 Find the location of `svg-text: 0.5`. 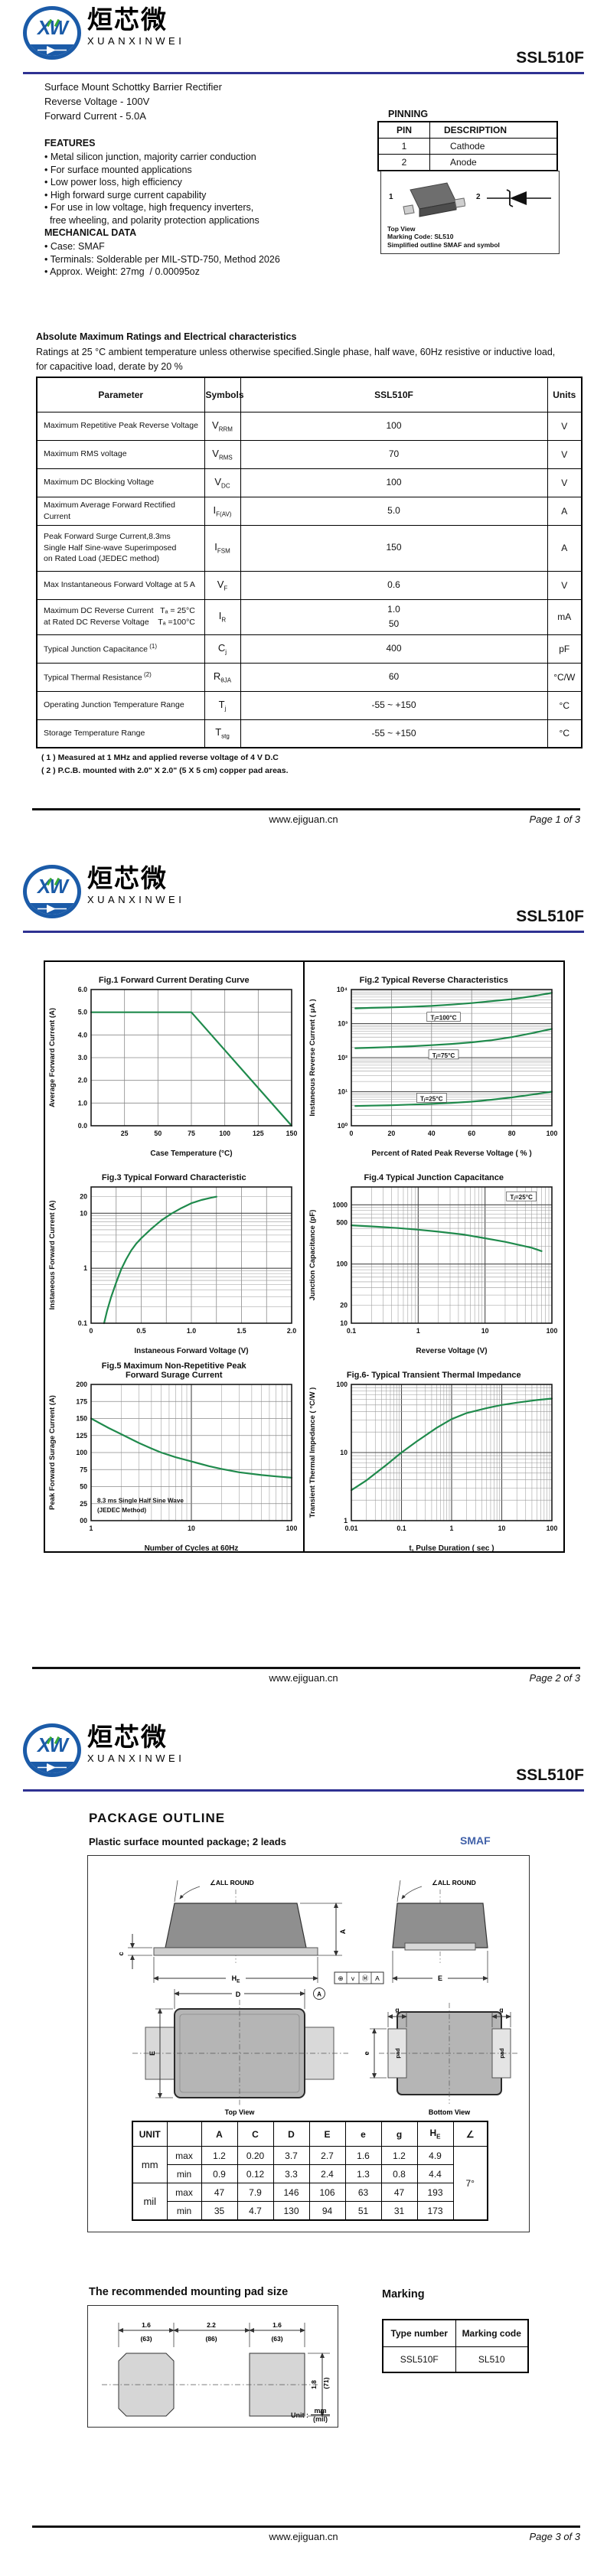

svg-text: 0.5 is located at coordinates (141, 1331).